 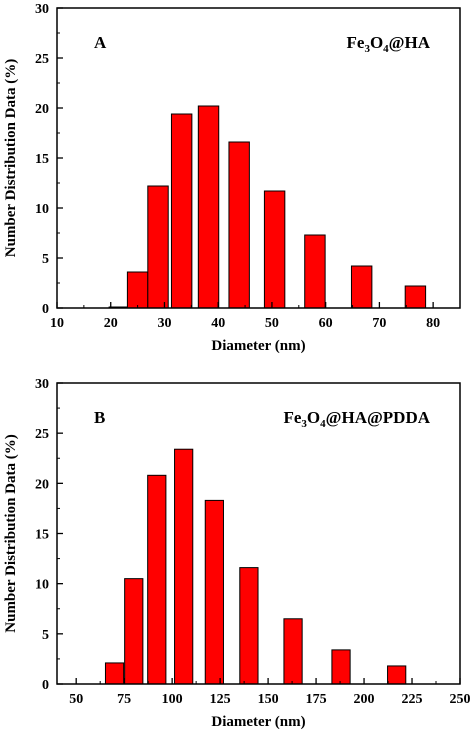 What do you see at coordinates (410, 42) in the screenshot?
I see `sample-label-part: @HA` at bounding box center [410, 42].